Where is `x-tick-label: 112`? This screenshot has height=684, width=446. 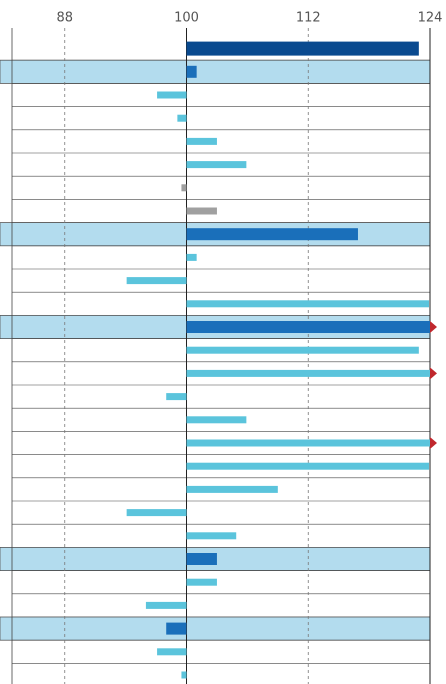
x-tick-label: 112 is located at coordinates (308, 18).